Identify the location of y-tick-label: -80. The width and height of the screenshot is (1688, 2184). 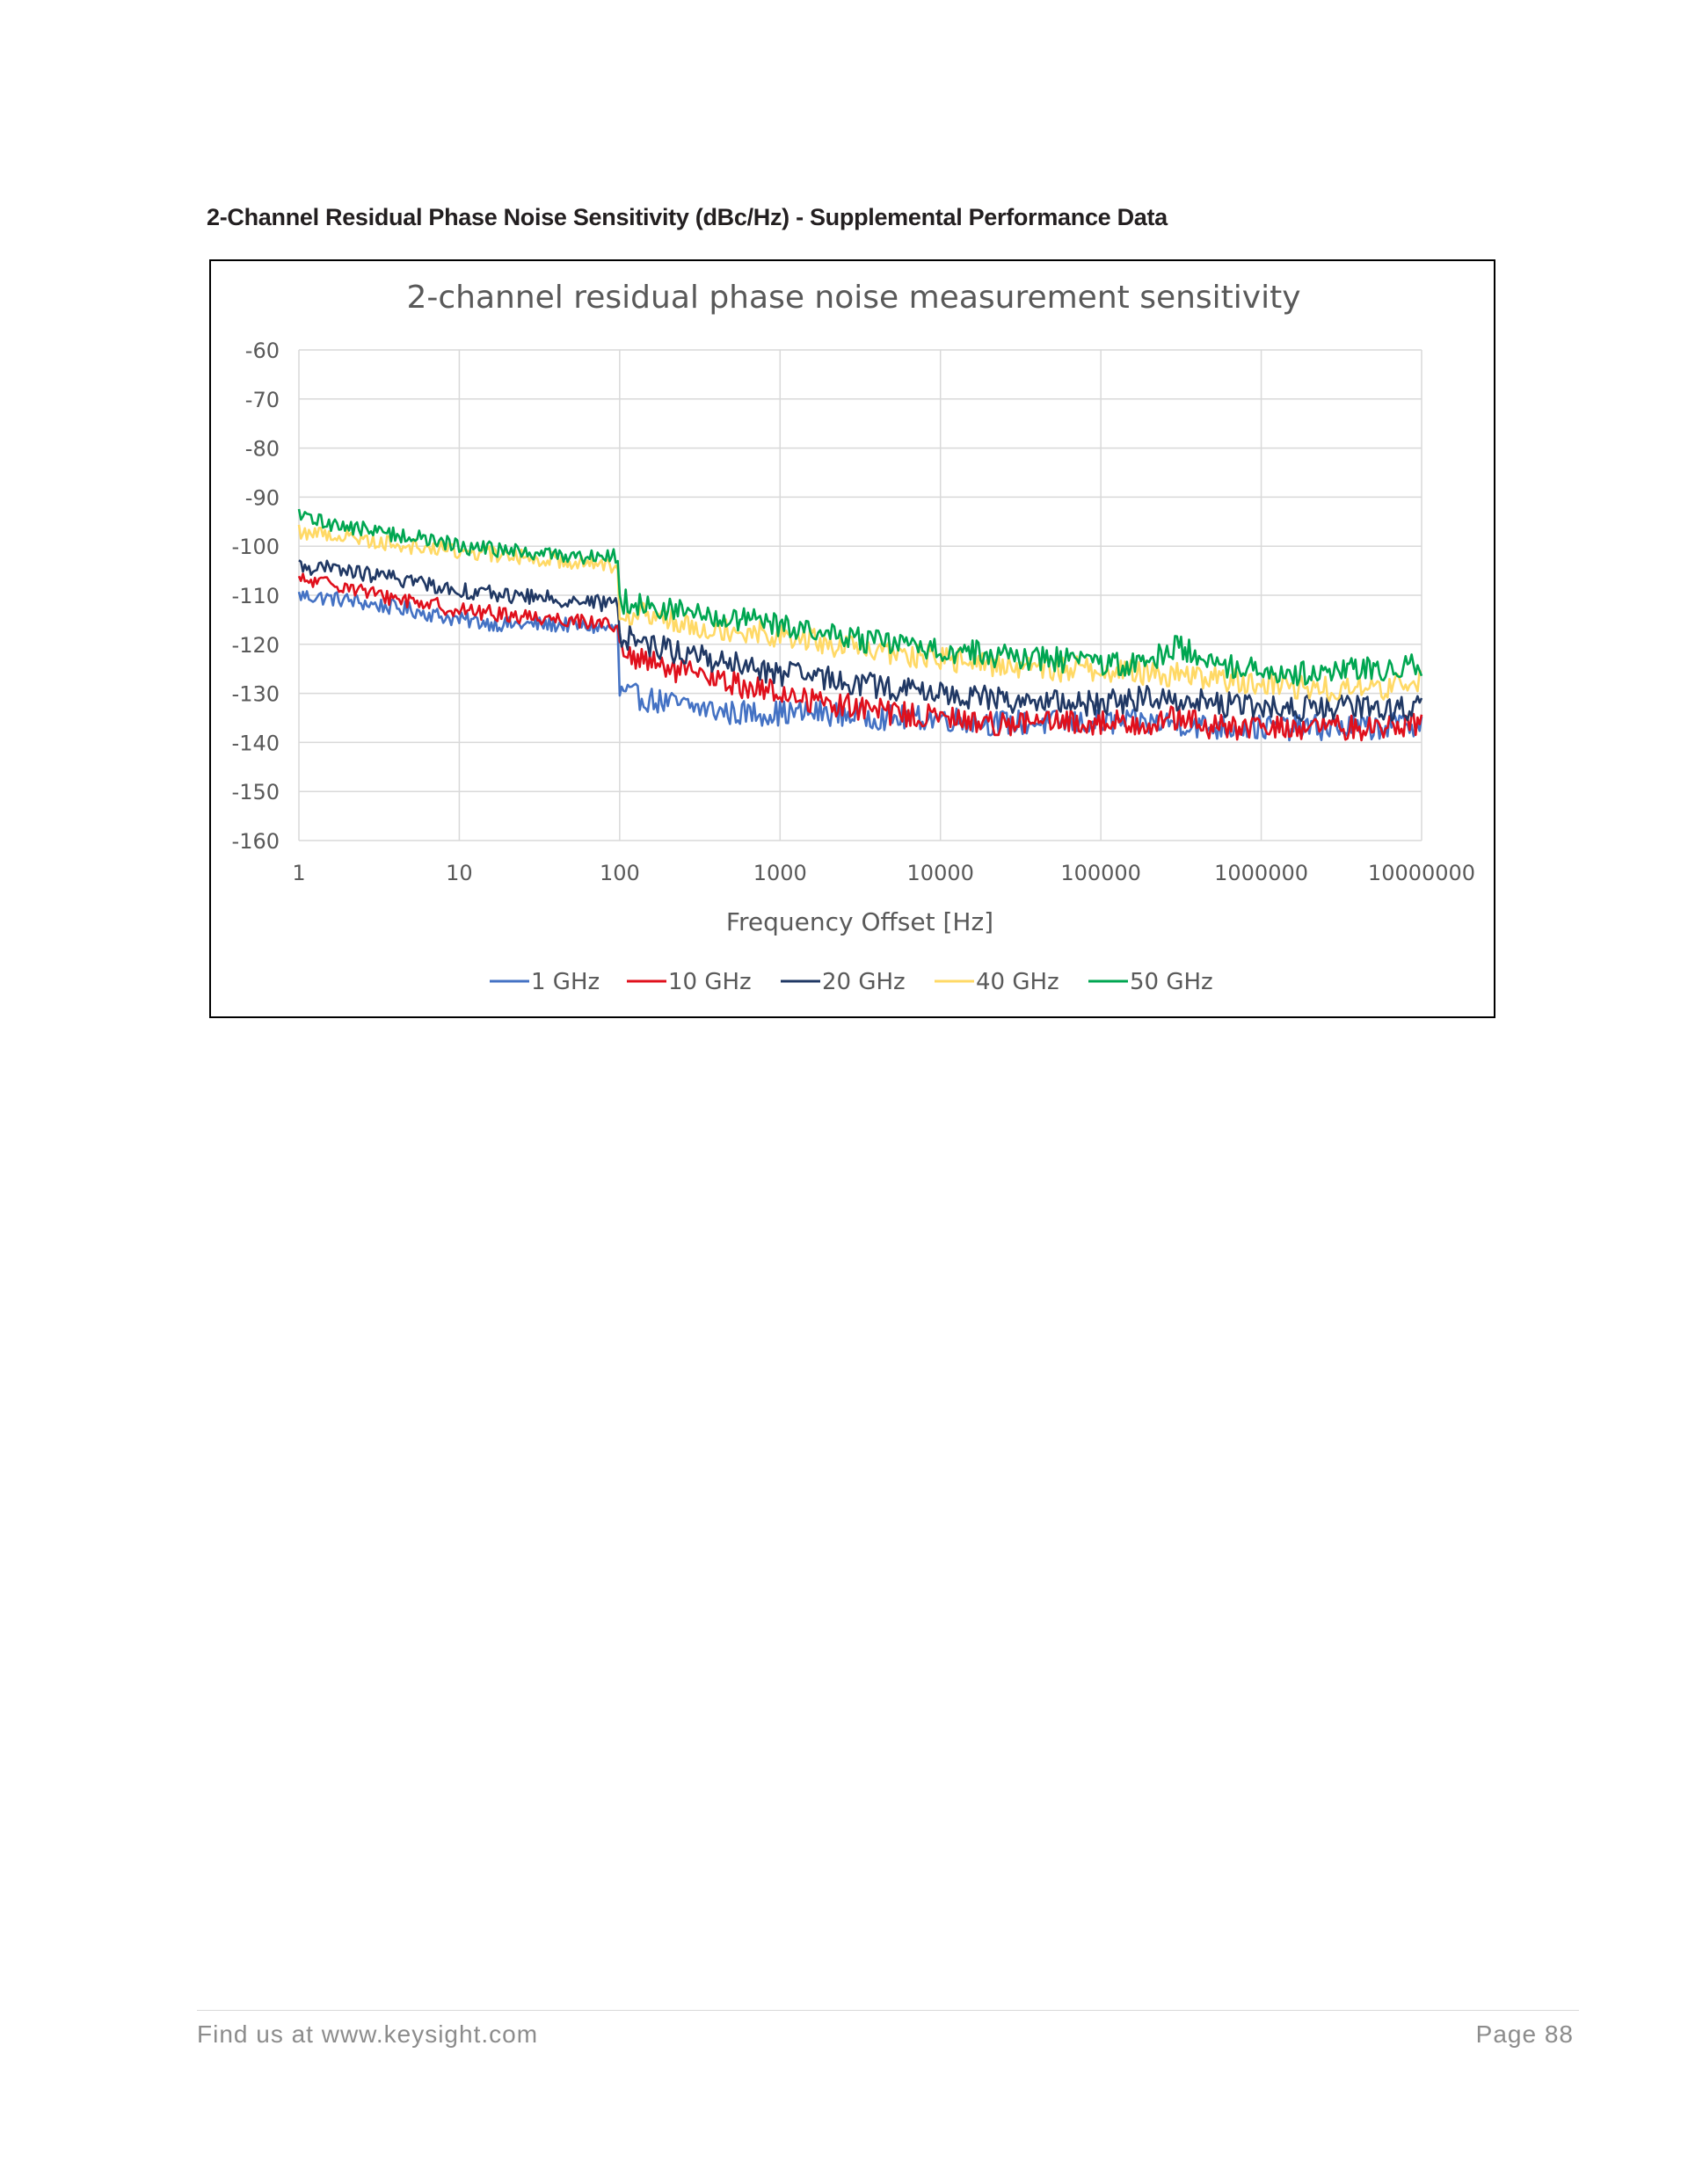
(262, 449).